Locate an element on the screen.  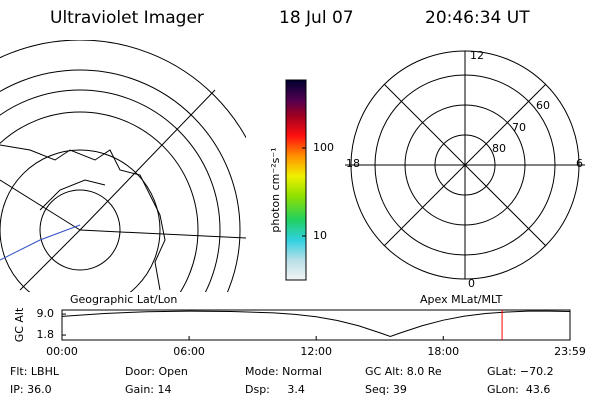
mlt-label: 18 is located at coordinates (353, 163).